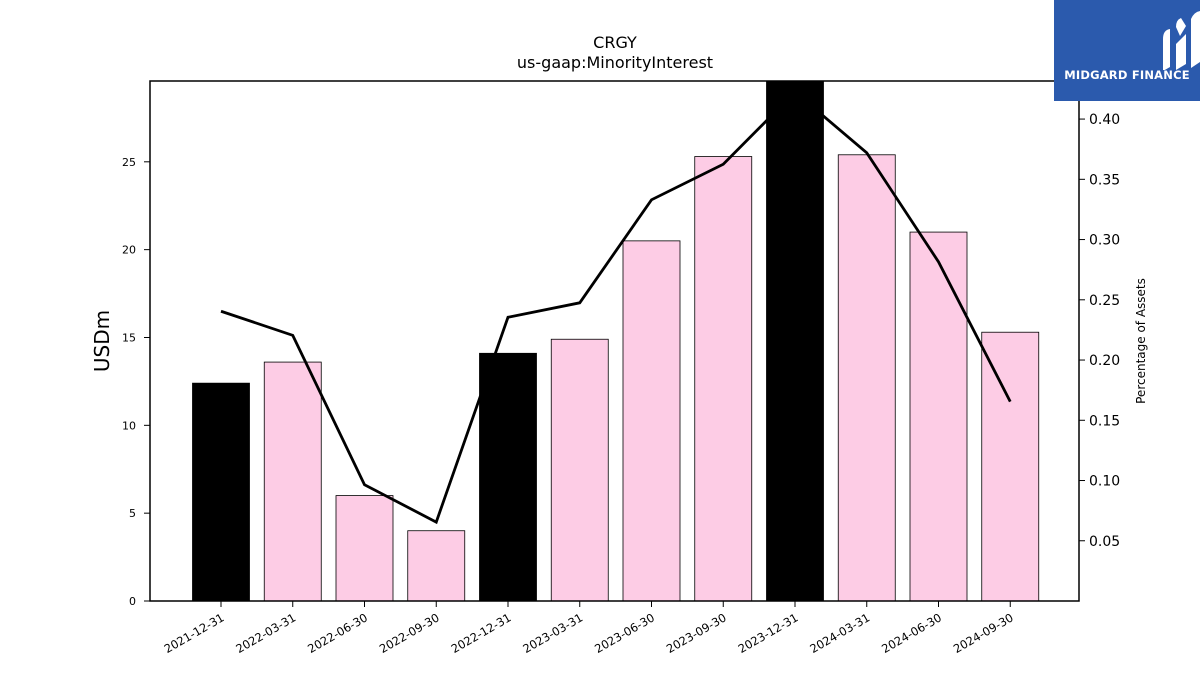 Image resolution: width=1200 pixels, height=675 pixels. I want to click on x-tick-label: 2022-12-31, so click(481, 633).